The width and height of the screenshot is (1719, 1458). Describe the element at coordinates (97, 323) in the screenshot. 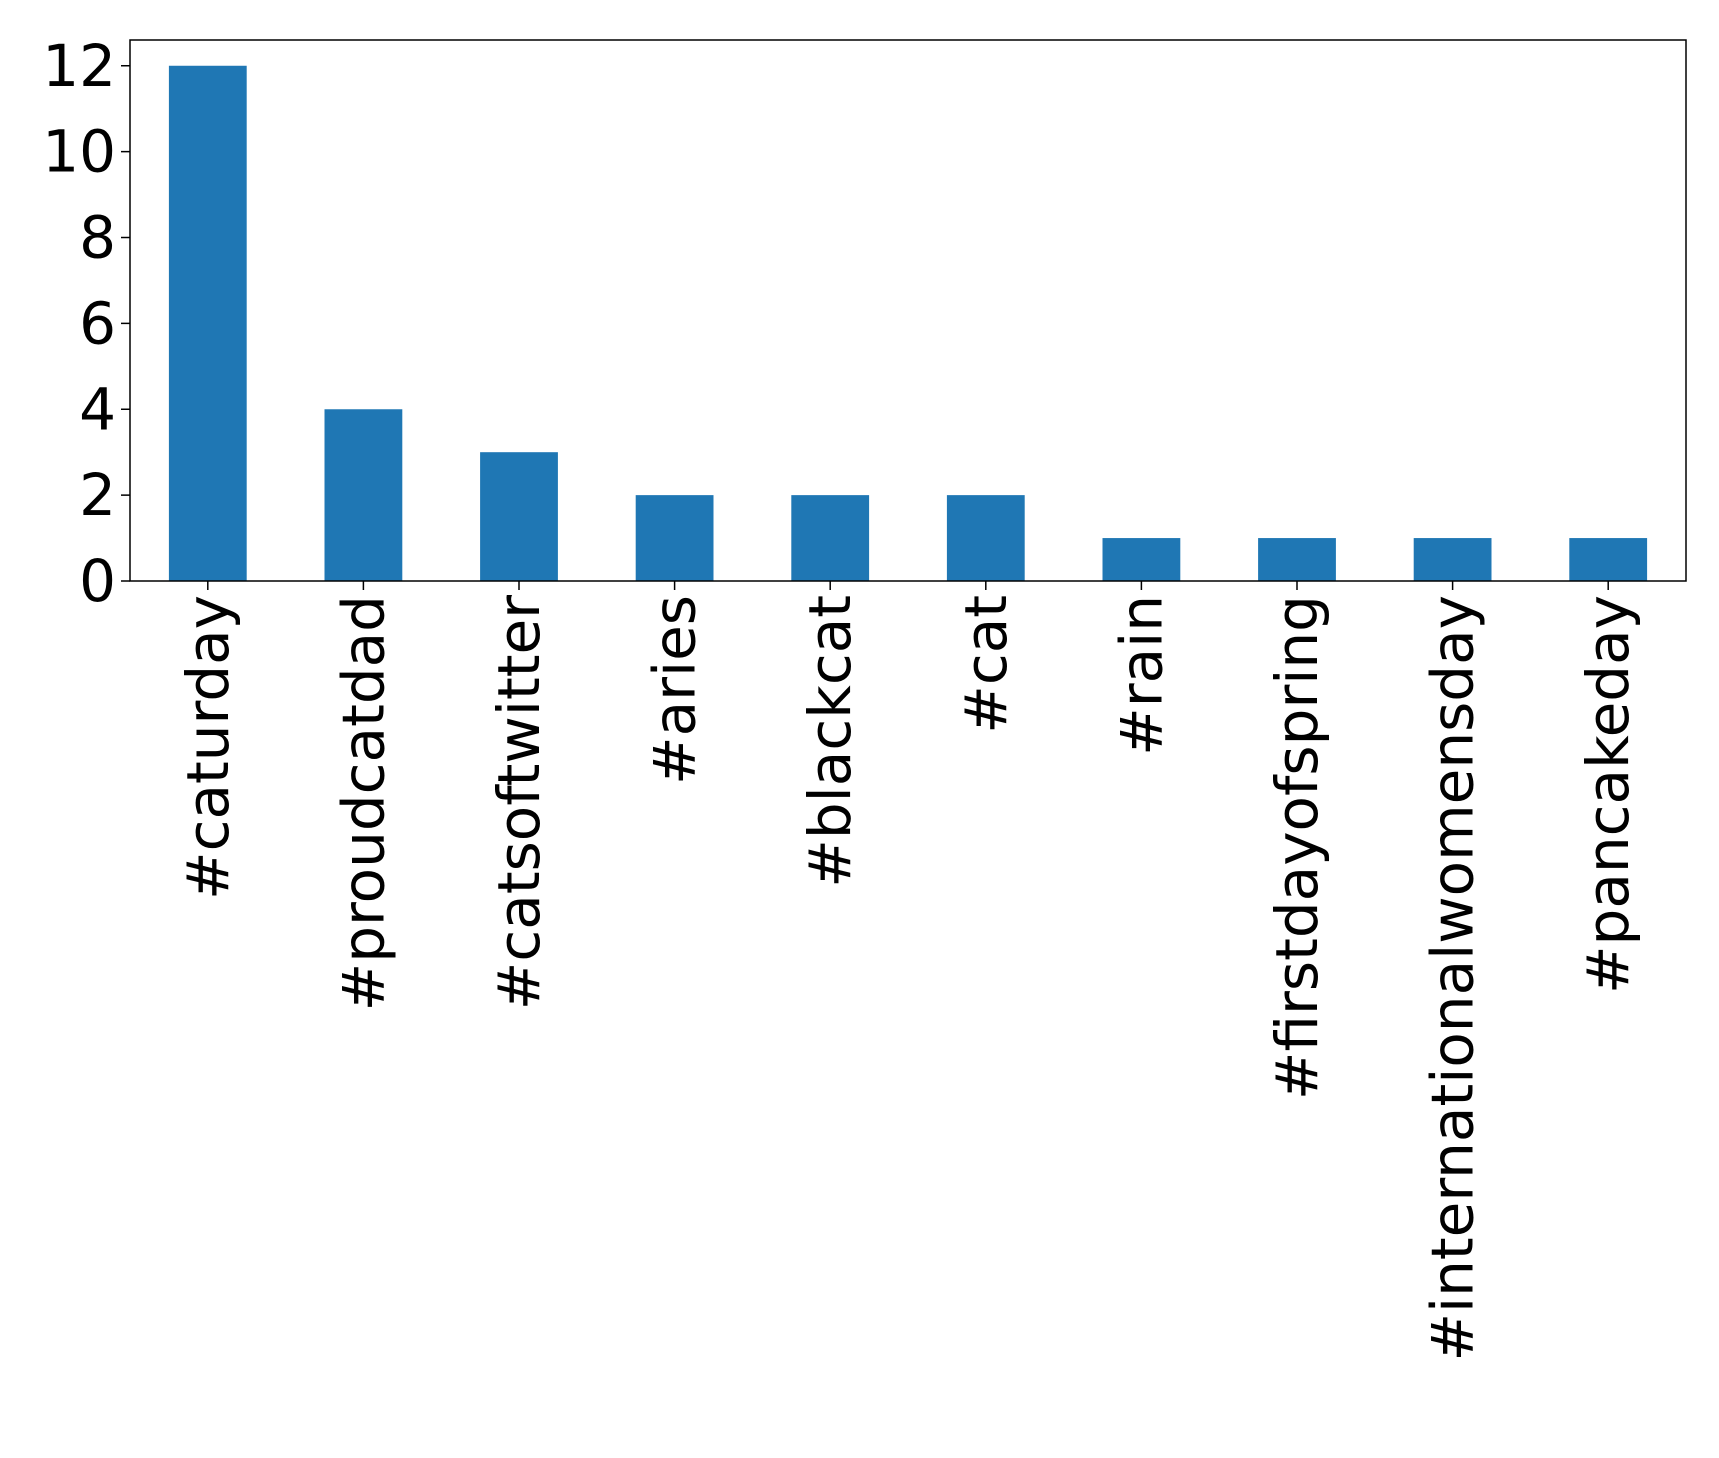

I see `y-tick-label: 6` at that location.